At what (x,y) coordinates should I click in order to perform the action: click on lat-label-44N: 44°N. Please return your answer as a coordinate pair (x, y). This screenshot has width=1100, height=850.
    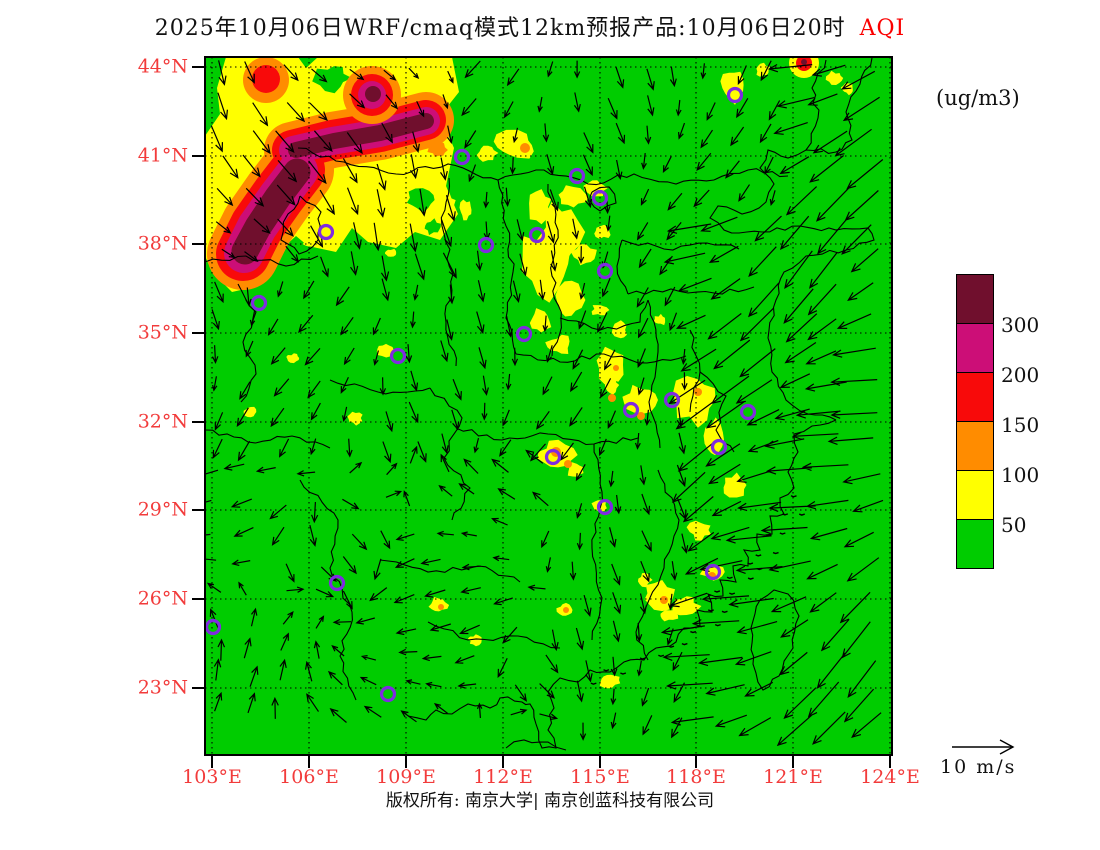
    Looking at the image, I should click on (162, 66).